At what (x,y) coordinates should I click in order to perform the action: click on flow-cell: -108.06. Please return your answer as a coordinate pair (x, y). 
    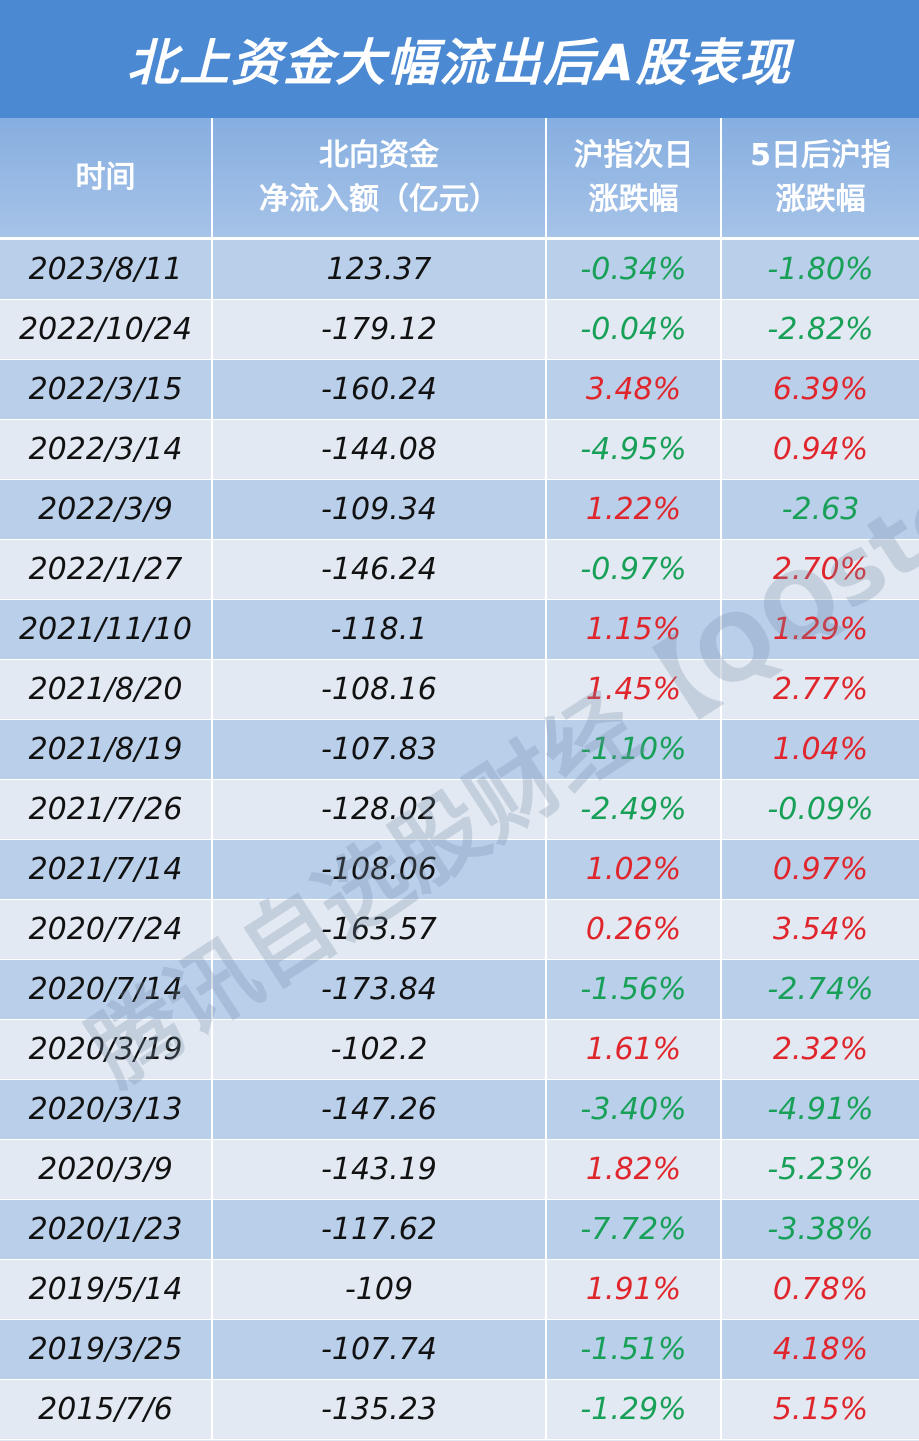
    Looking at the image, I should click on (380, 869).